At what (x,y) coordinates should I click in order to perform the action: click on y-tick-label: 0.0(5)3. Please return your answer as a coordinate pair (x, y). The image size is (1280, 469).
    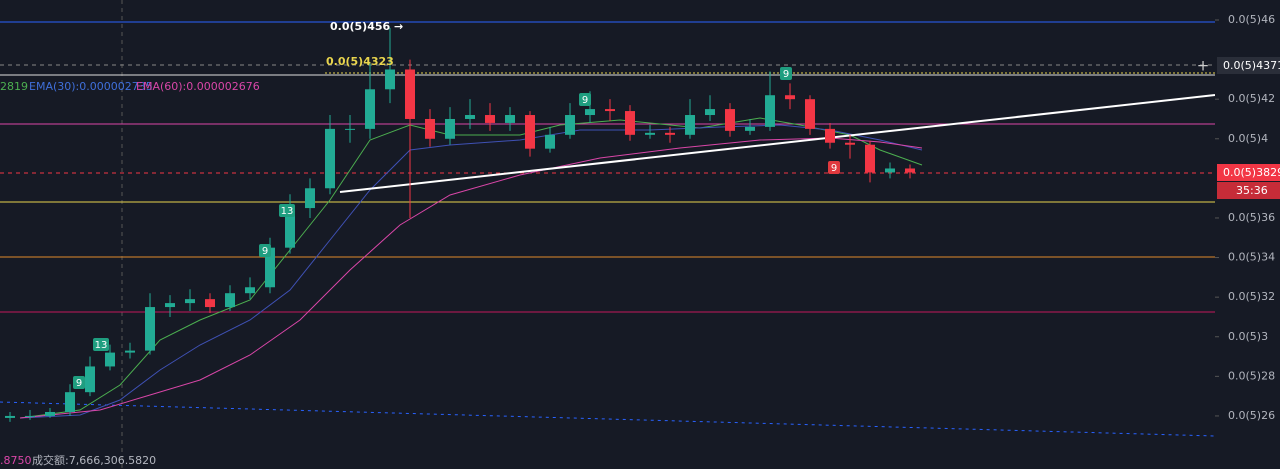
    Looking at the image, I should click on (1248, 336).